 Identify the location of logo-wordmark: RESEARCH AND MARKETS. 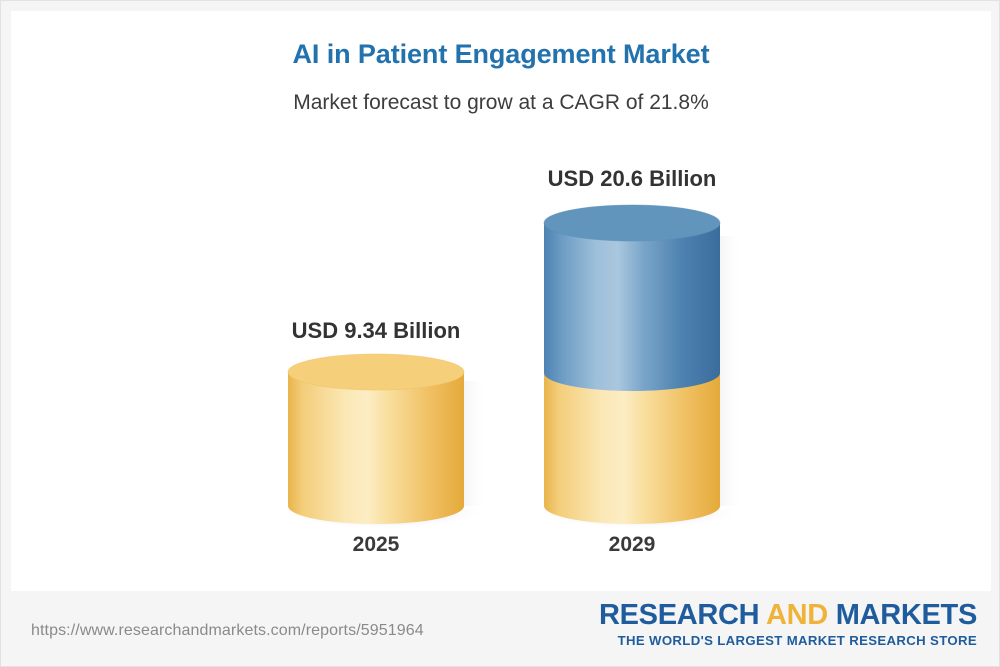
(788, 615).